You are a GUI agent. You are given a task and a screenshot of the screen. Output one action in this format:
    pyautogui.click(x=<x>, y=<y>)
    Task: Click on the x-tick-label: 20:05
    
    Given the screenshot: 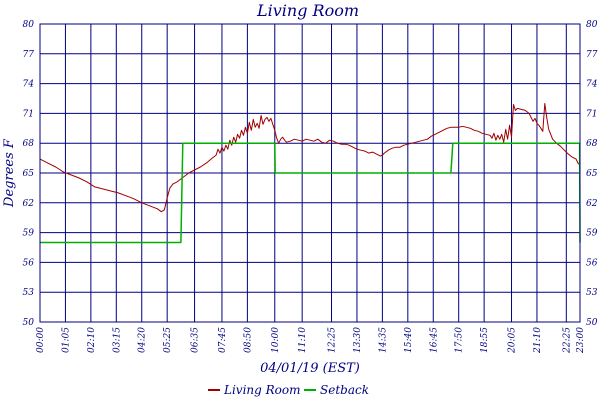 What is the action you would take?
    pyautogui.click(x=513, y=340)
    